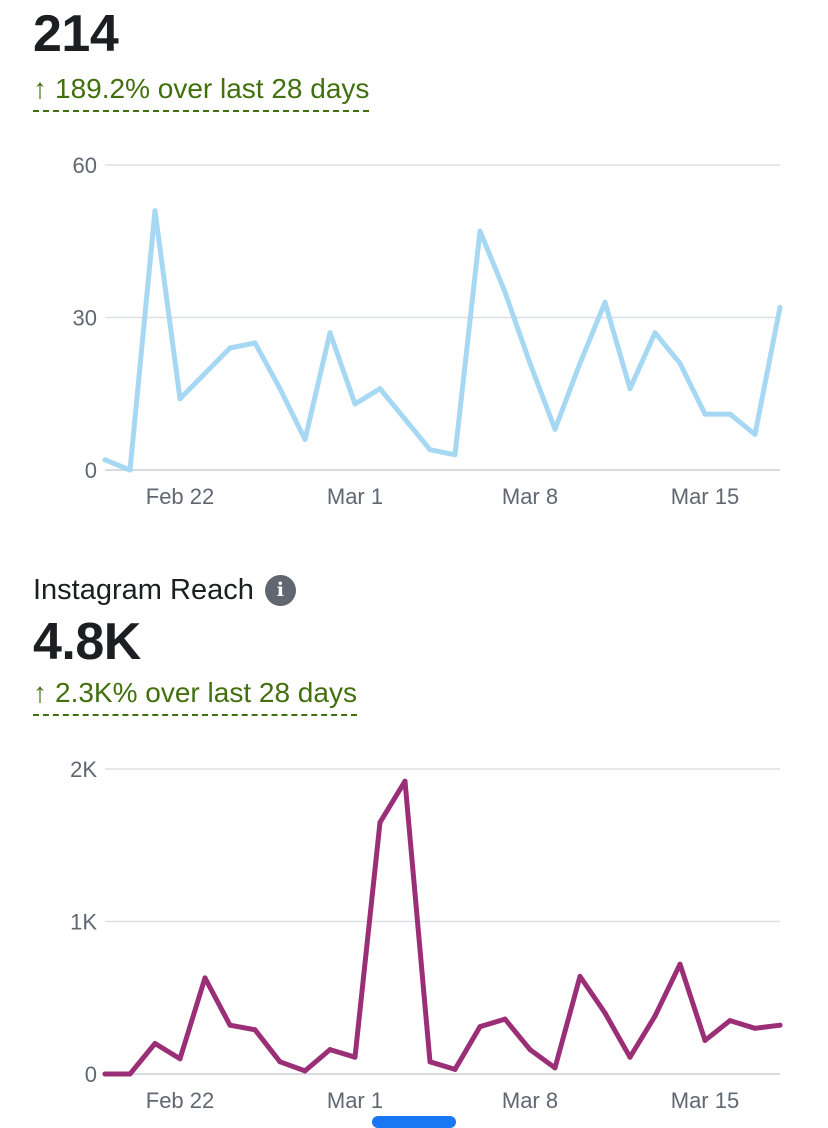 Image resolution: width=828 pixels, height=1128 pixels. Describe the element at coordinates (414, 1122) in the screenshot. I see `home-indicator` at that location.